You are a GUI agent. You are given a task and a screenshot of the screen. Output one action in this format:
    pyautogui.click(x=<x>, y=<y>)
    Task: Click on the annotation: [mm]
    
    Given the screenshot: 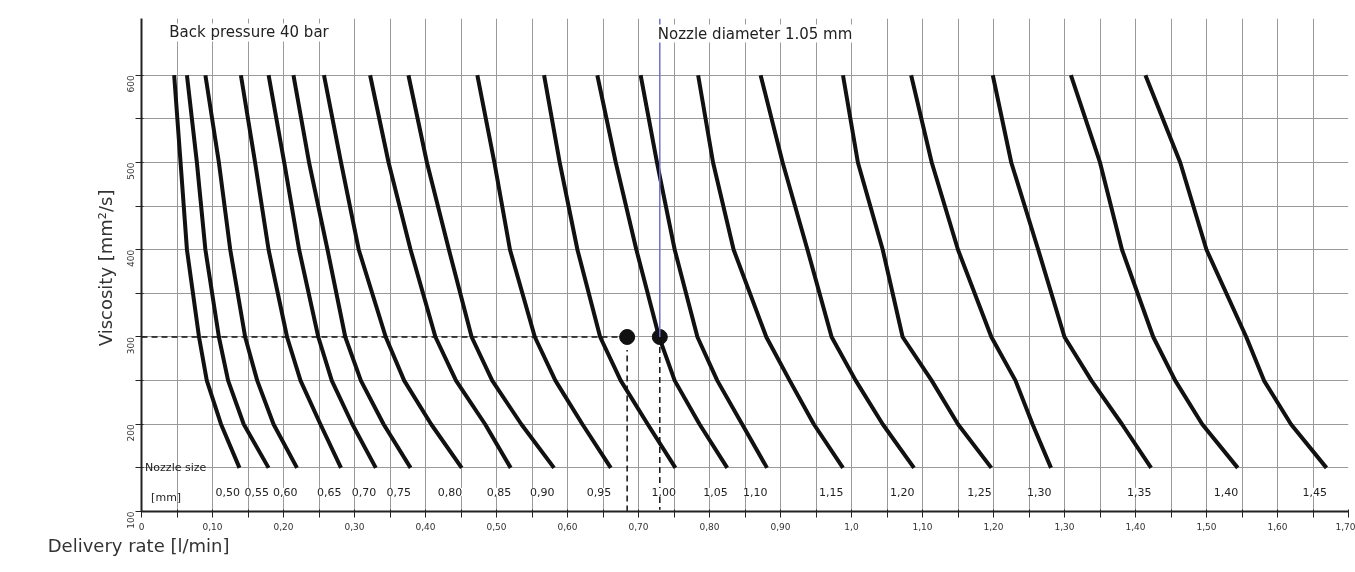 What is the action you would take?
    pyautogui.click(x=166, y=497)
    